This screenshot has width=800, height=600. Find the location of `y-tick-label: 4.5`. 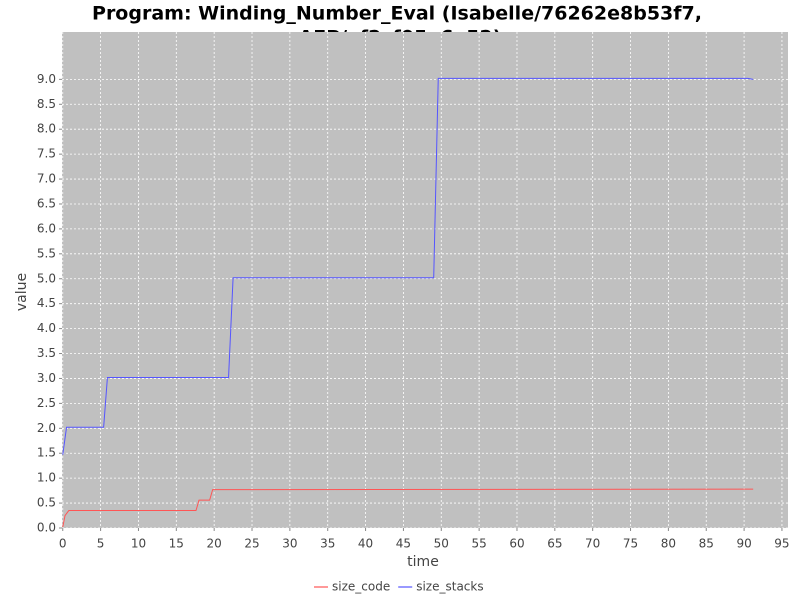

y-tick-label: 4.5 is located at coordinates (46, 303).